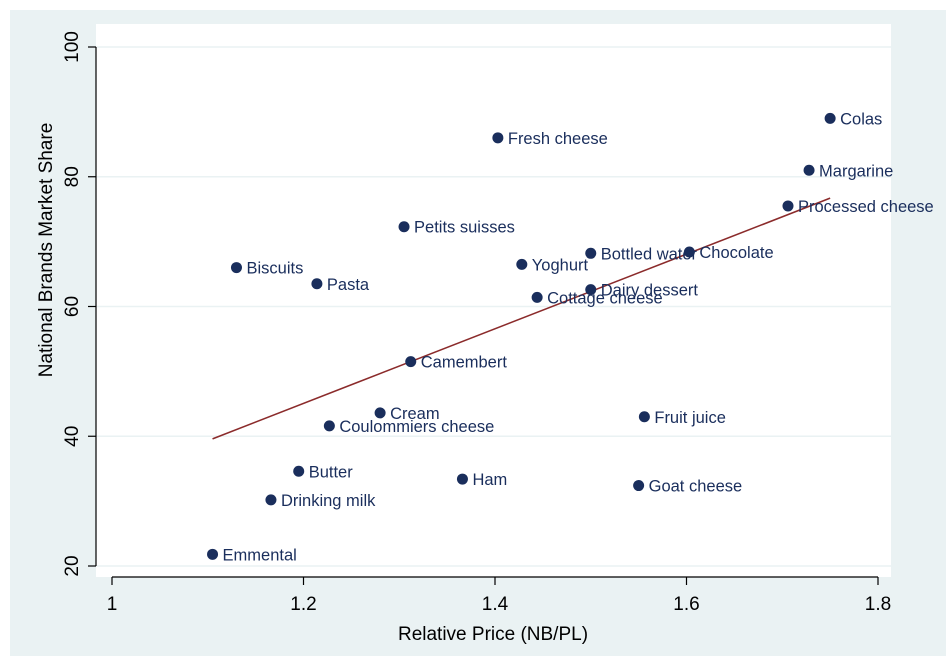 The height and width of the screenshot is (671, 946). I want to click on data-point-label: Processed cheese, so click(866, 207).